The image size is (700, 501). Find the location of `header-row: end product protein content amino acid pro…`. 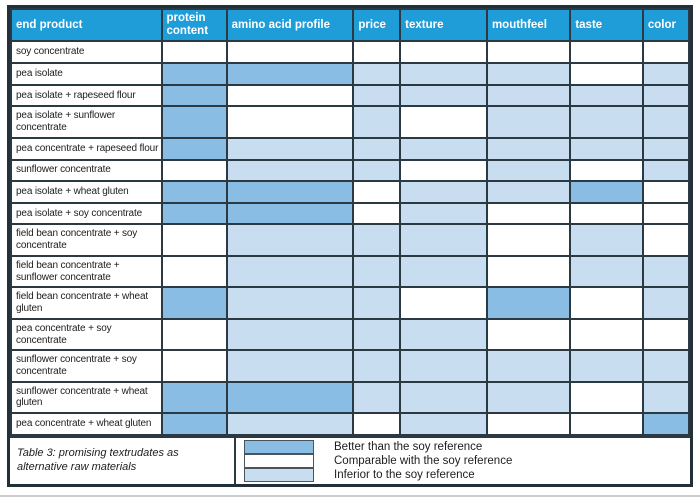

header-row: end product protein content amino acid pro… is located at coordinates (350, 25).